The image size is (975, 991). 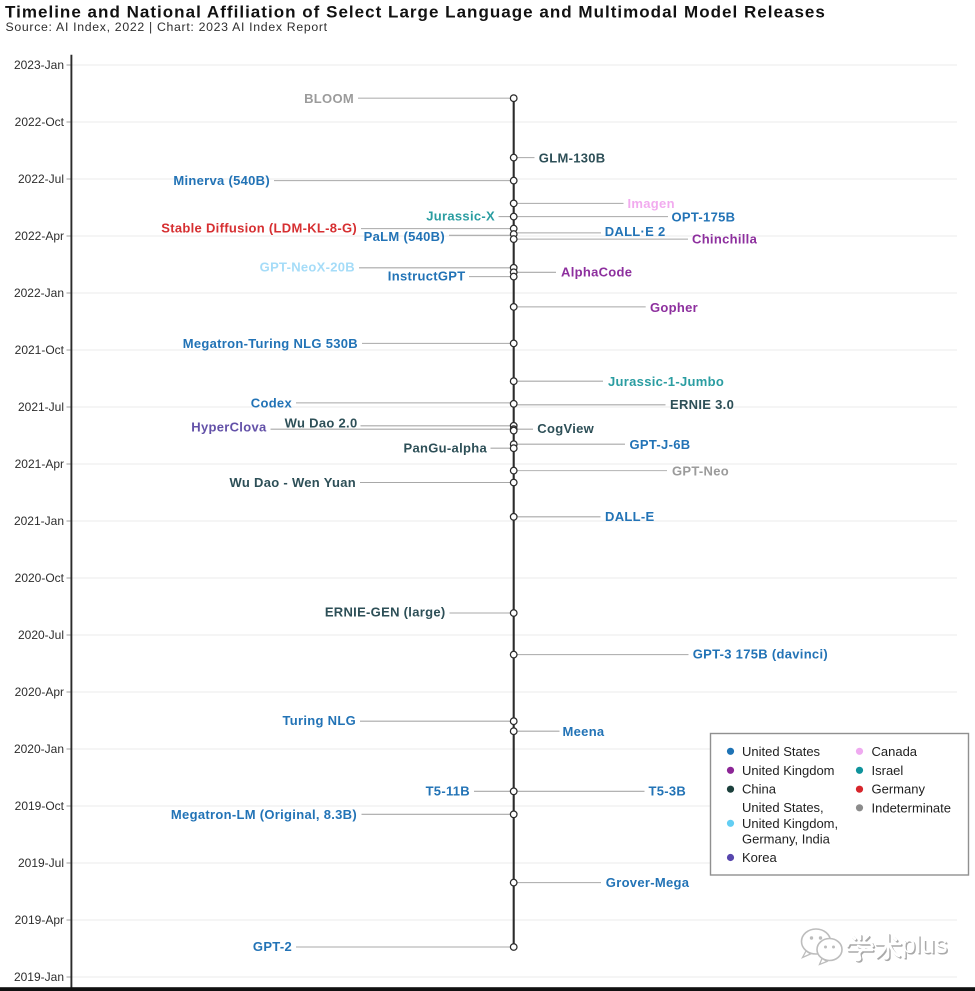 I want to click on svg-text: Jurassic-X, so click(x=460, y=216).